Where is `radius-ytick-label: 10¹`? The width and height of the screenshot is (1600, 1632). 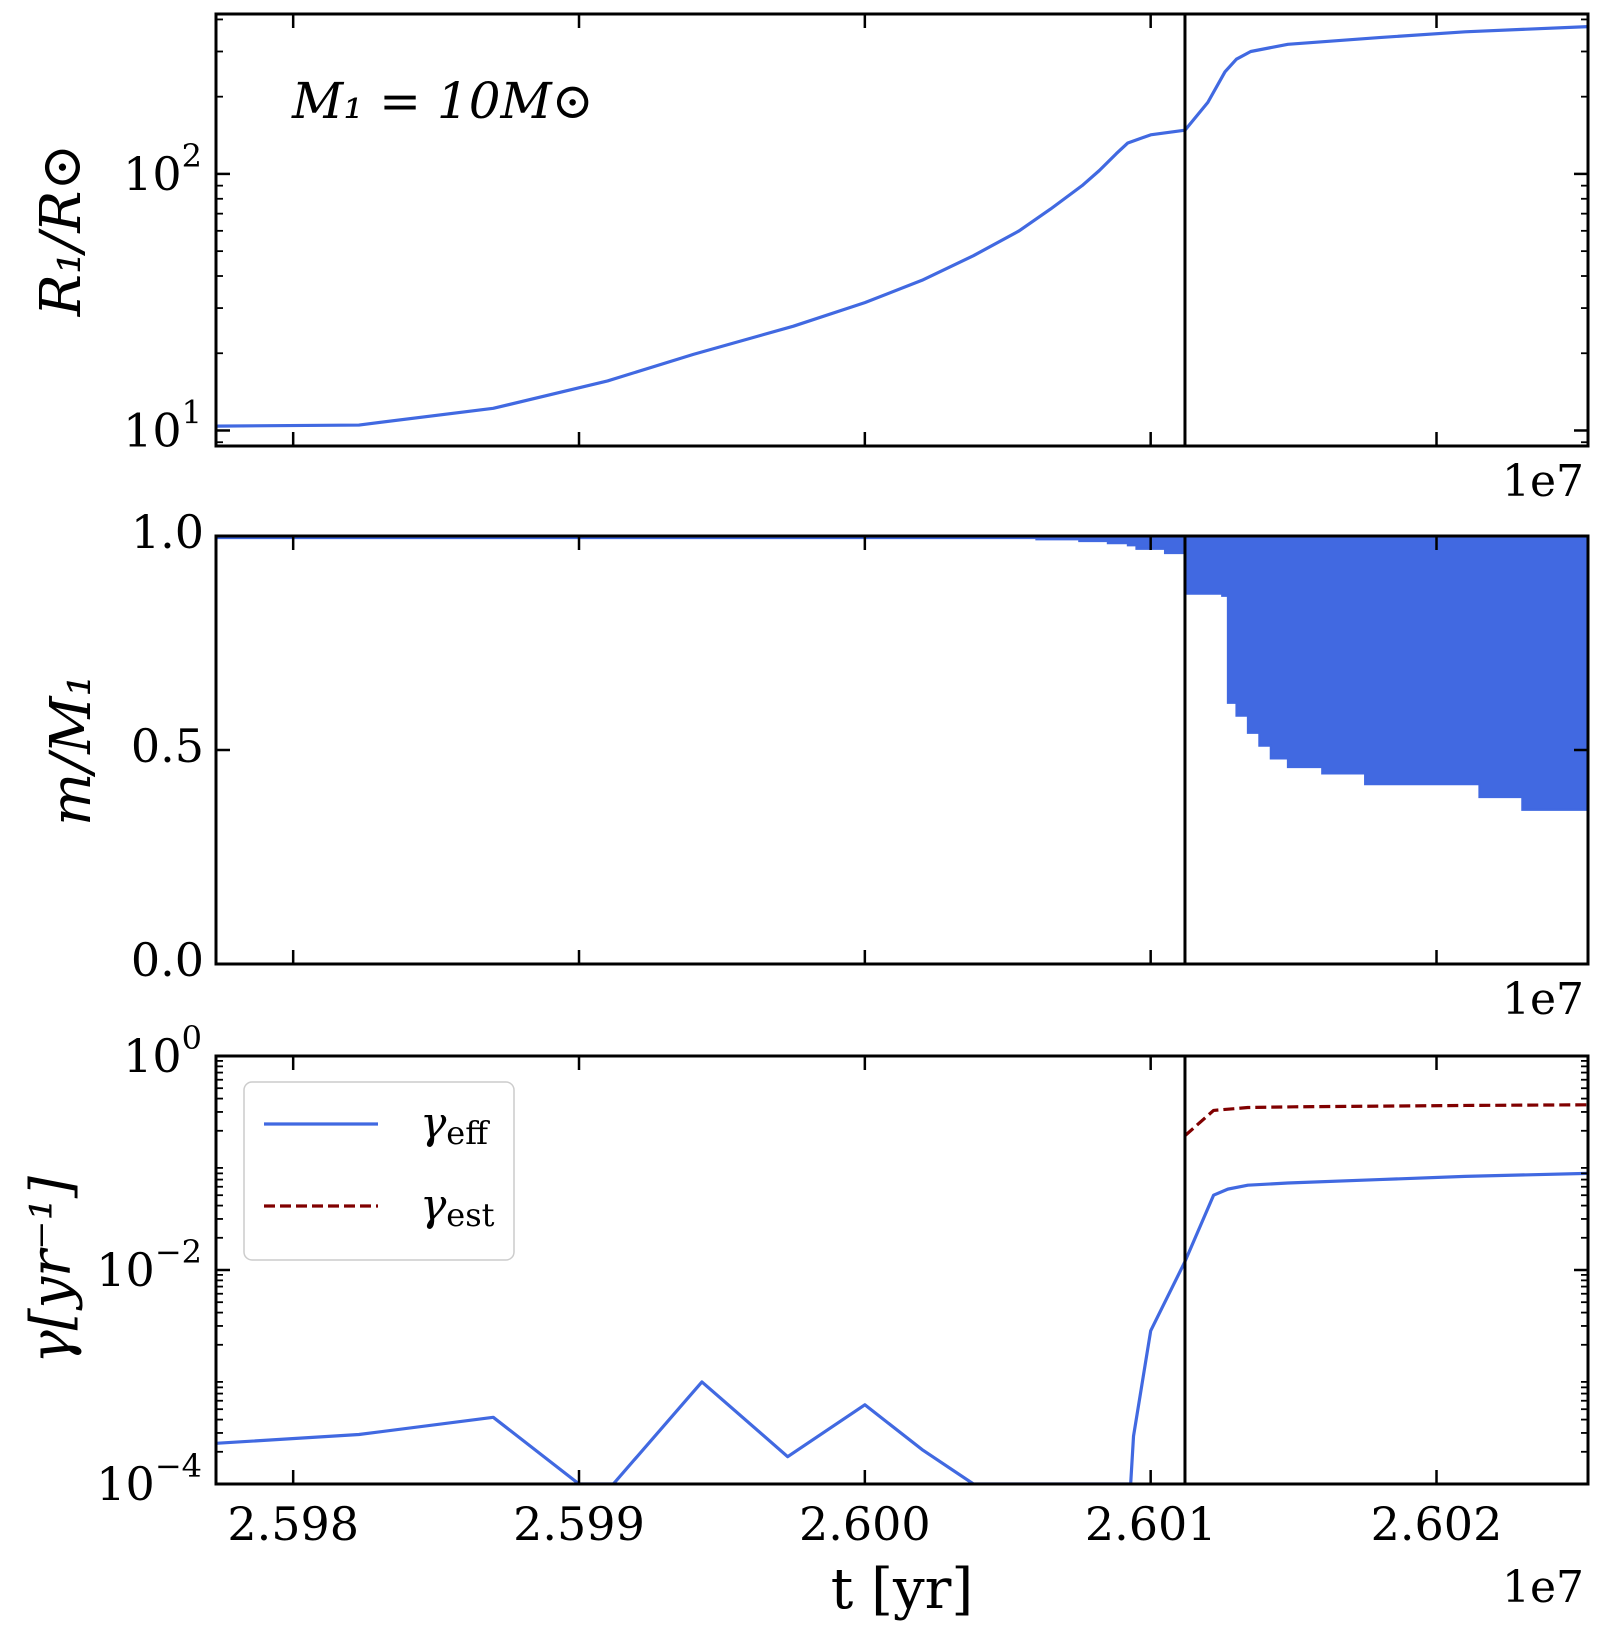 radius-ytick-label: 10¹ is located at coordinates (162, 425).